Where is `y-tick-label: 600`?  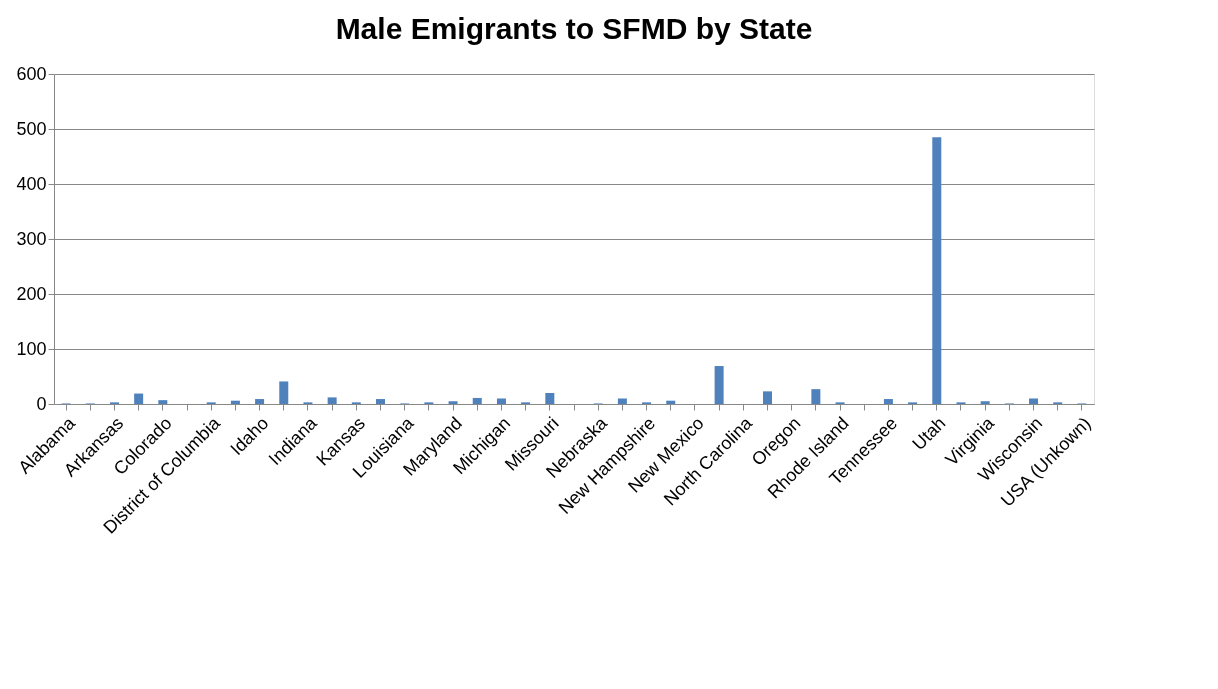
y-tick-label: 600 is located at coordinates (31, 73).